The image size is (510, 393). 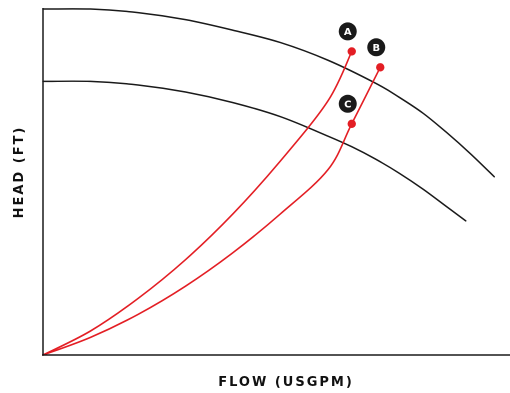 What do you see at coordinates (362, 75) in the screenshot?
I see `operating-points-layer: A B C` at bounding box center [362, 75].